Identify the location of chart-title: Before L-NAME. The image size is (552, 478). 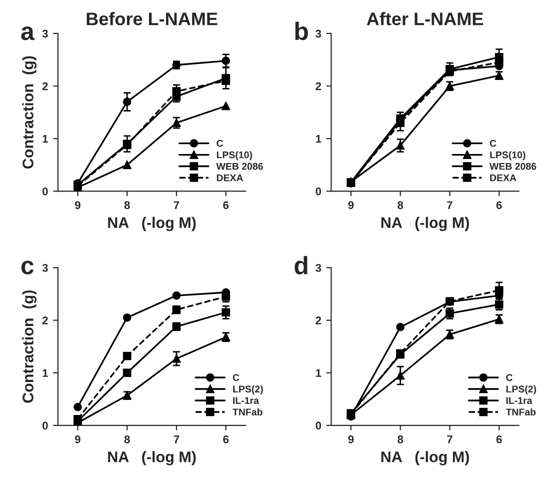
(152, 19).